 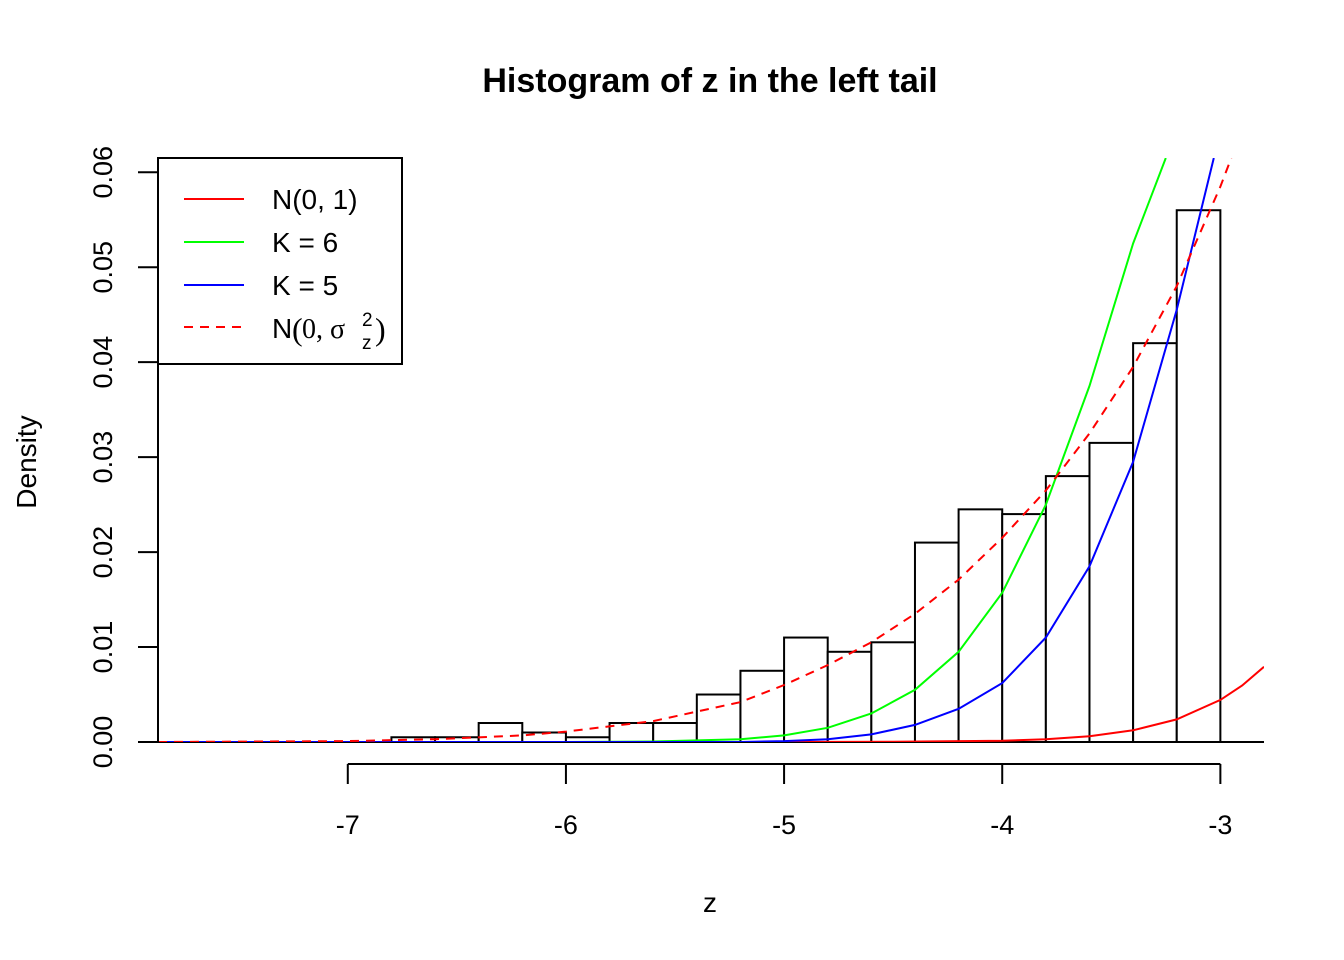 I want to click on legend-label-k6: K = 6, so click(x=305, y=242).